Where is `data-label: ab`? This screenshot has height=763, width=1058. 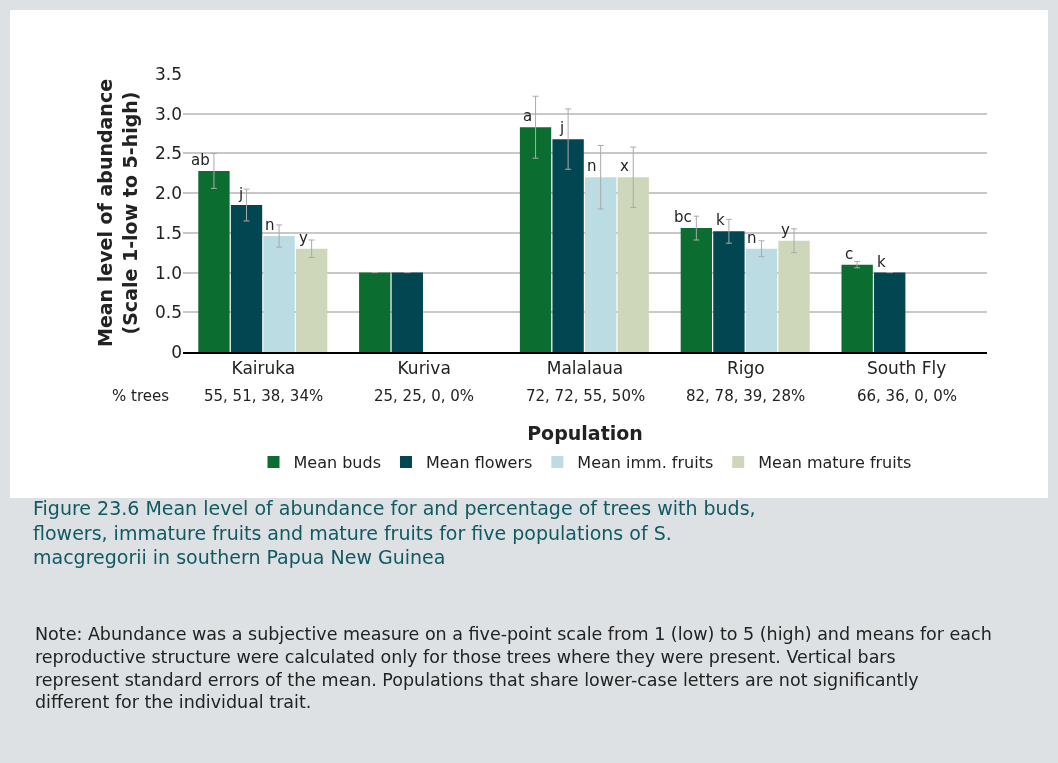 data-label: ab is located at coordinates (200, 160).